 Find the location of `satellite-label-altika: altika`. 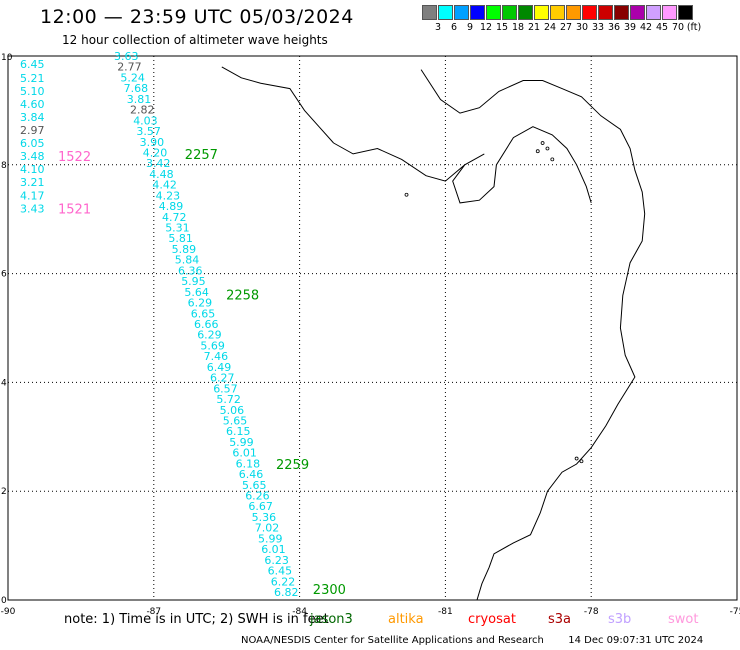

satellite-label-altika: altika is located at coordinates (406, 619).